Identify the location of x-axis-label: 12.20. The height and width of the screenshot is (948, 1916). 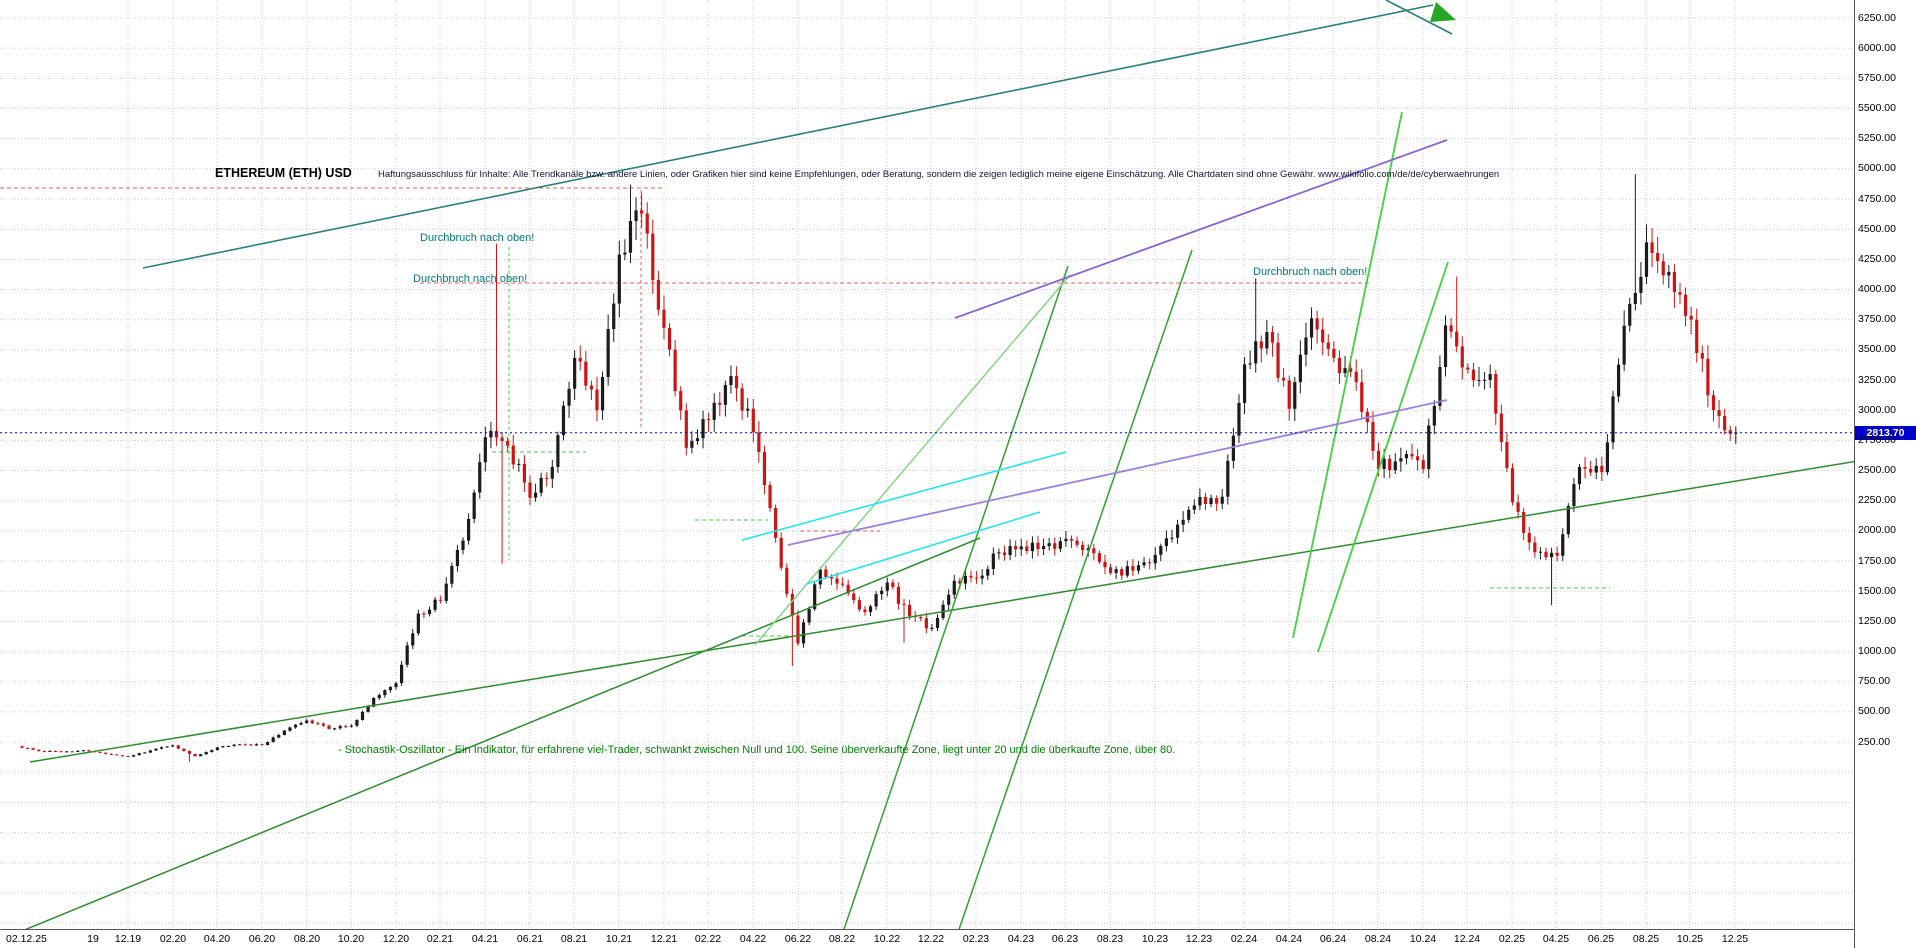
(396, 939).